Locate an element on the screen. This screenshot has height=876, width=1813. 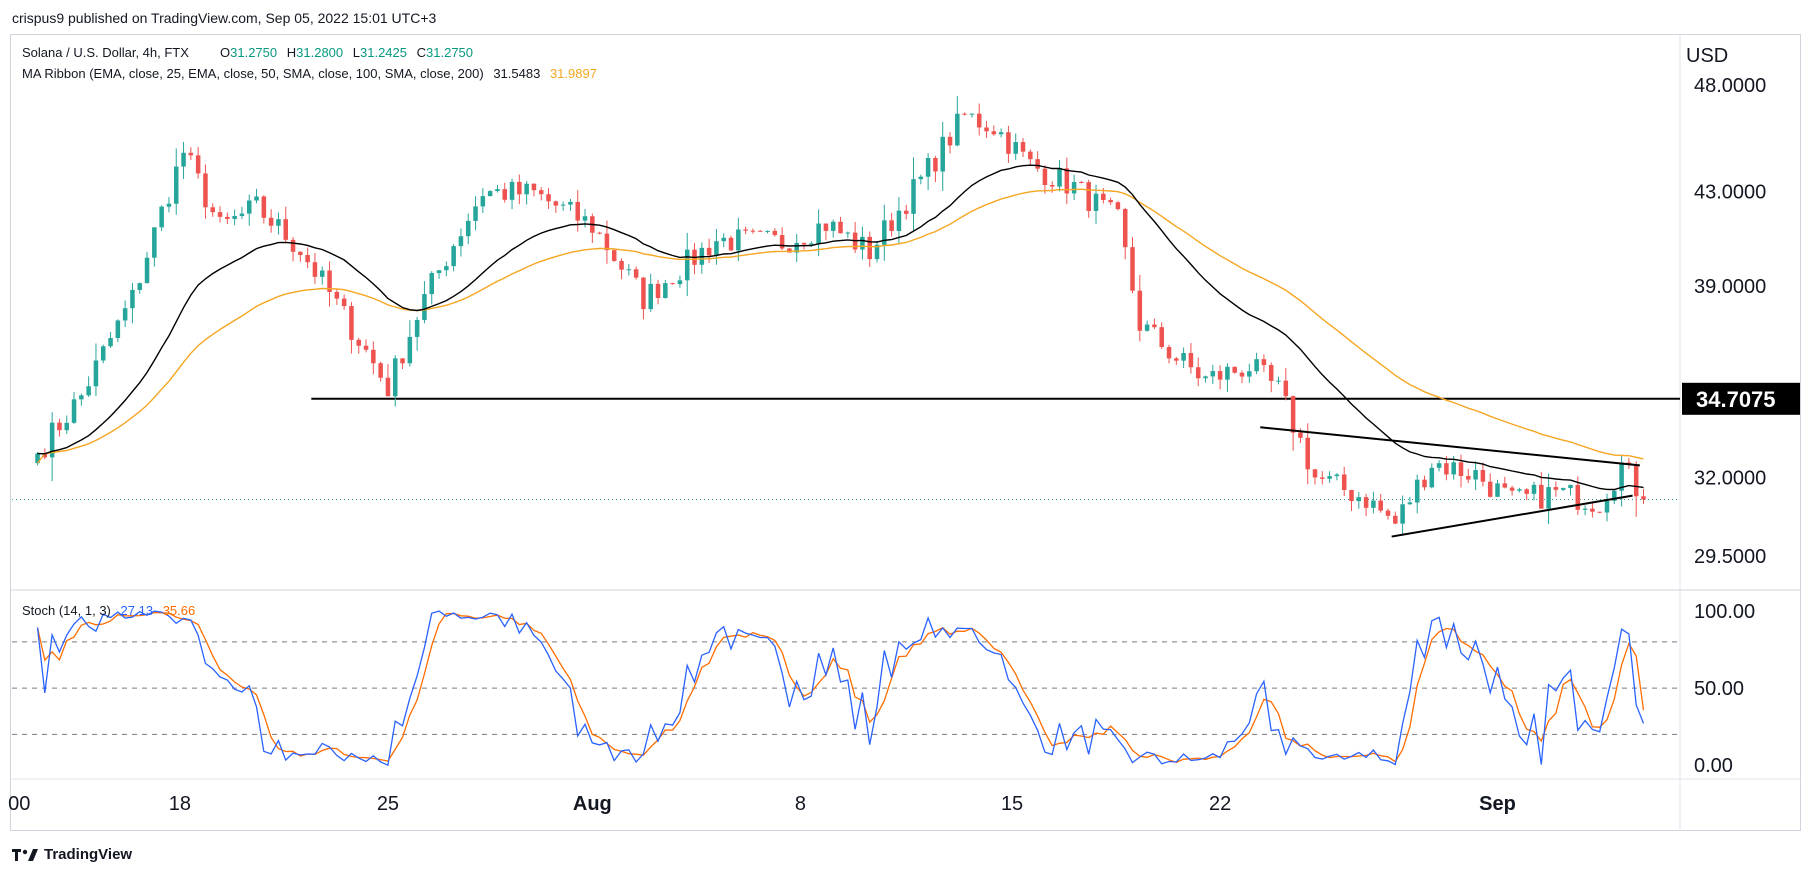
time-tick-label: 15 is located at coordinates (1012, 804).